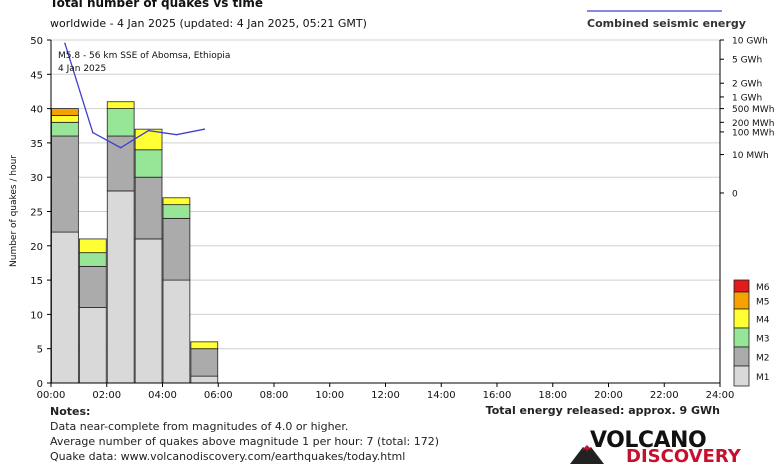 The height and width of the screenshot is (470, 780). What do you see at coordinates (36, 110) in the screenshot?
I see `y-tick-label: 40` at bounding box center [36, 110].